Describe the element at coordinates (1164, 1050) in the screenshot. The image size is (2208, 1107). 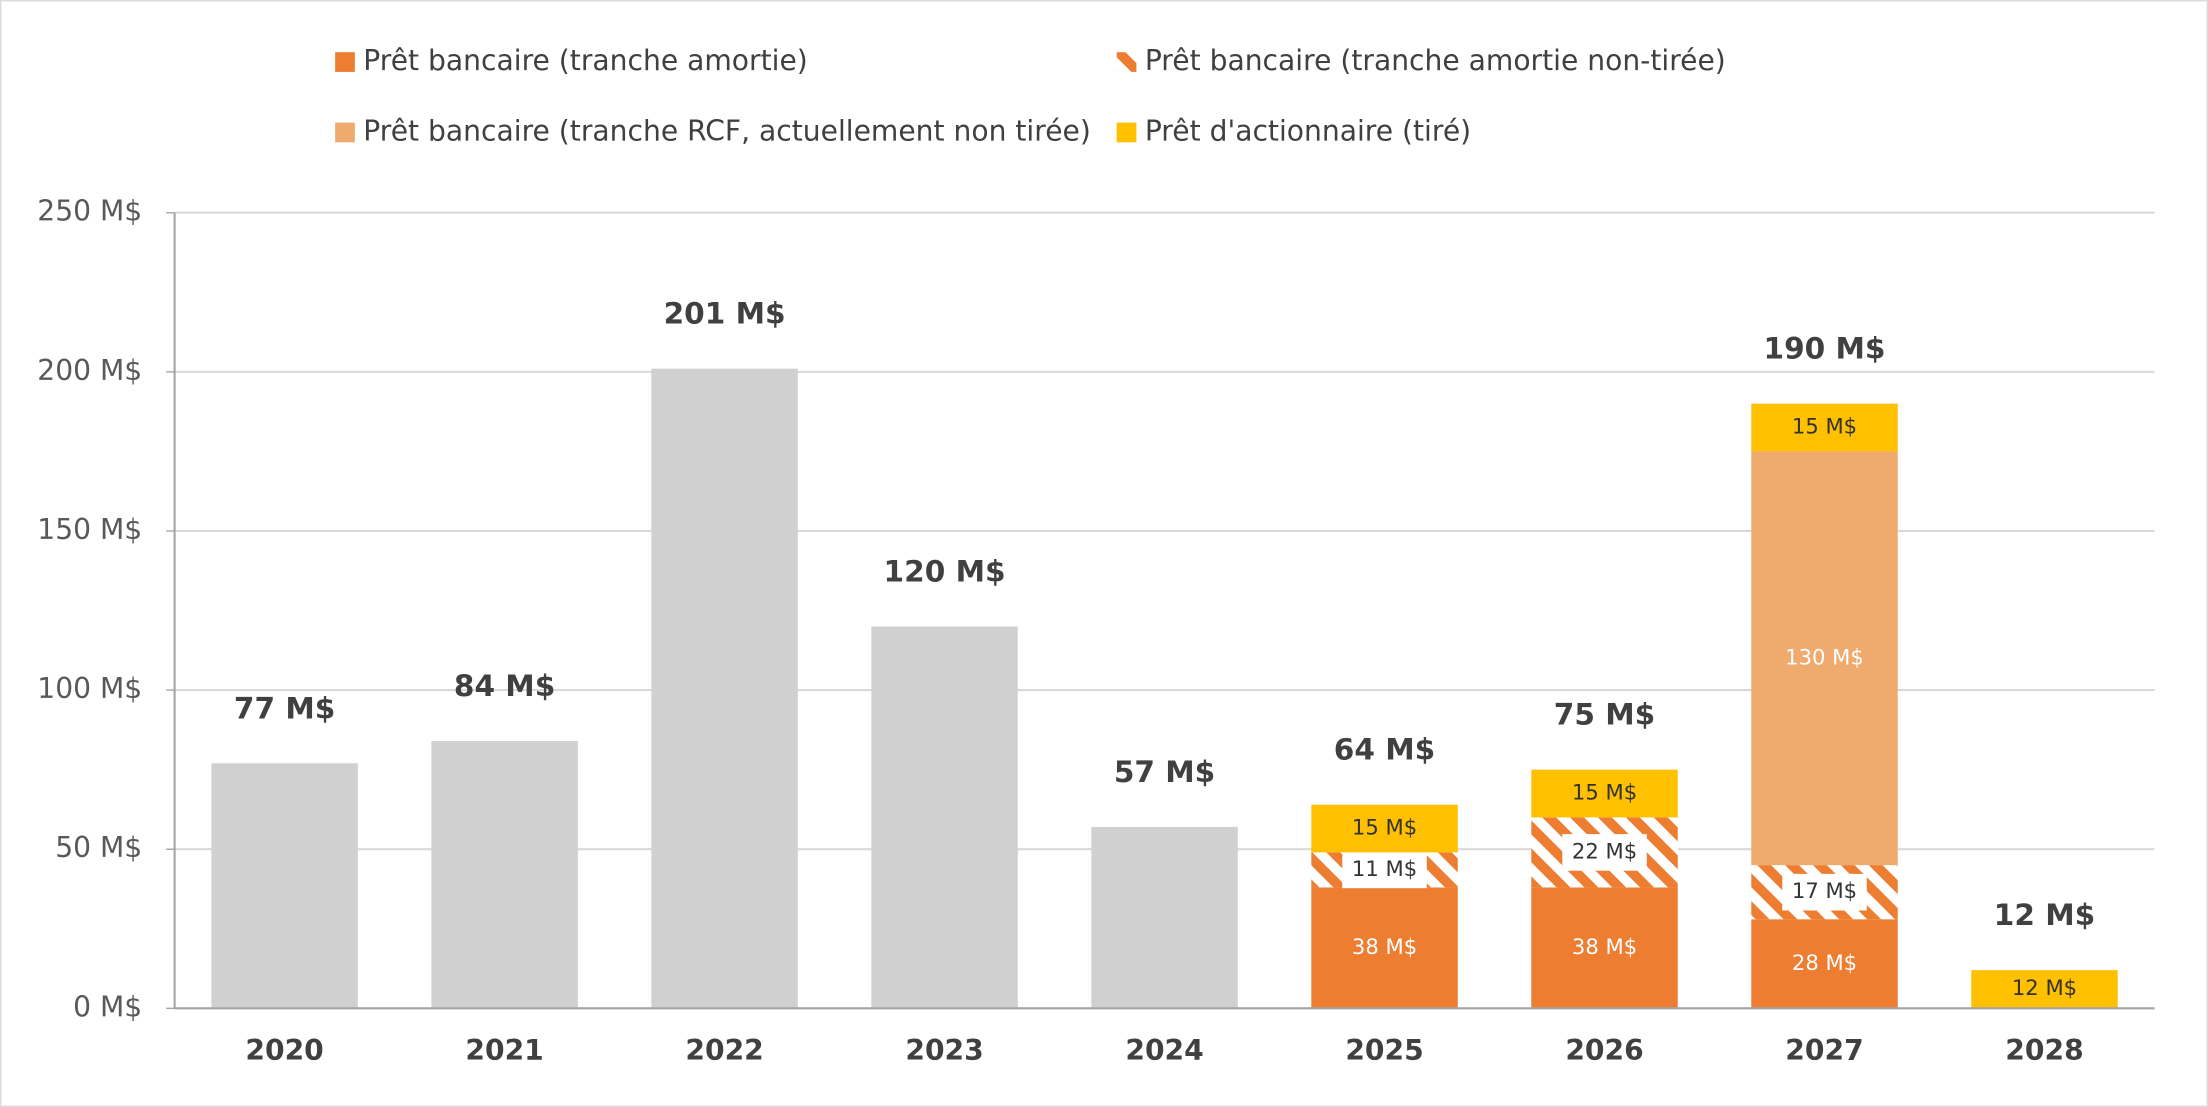
I see `x-tick-label: 2024` at that location.